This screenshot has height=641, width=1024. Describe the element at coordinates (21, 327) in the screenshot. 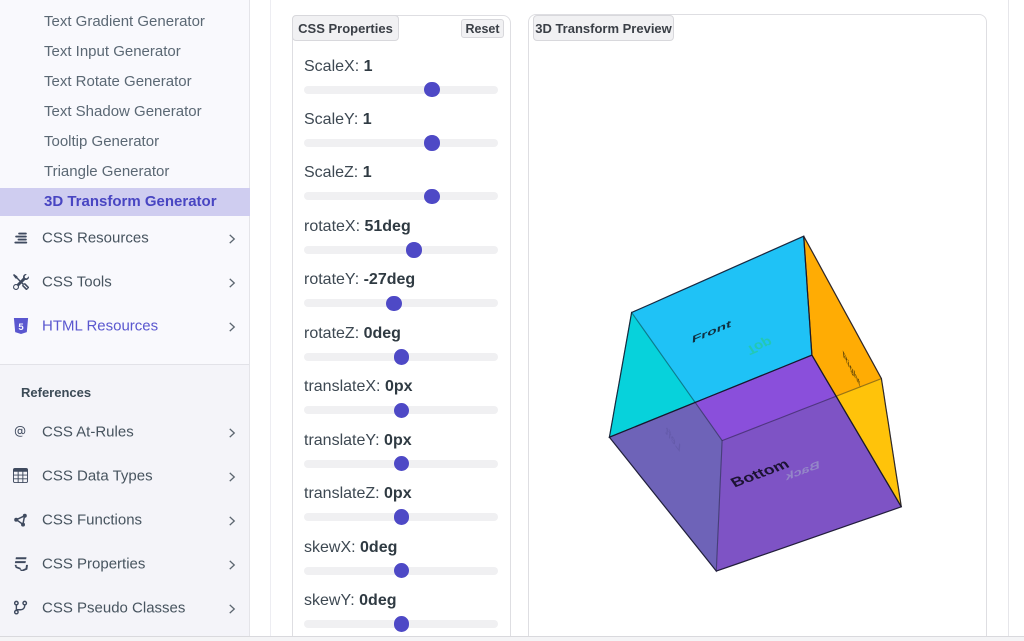

I see `svg-text: 5` at that location.